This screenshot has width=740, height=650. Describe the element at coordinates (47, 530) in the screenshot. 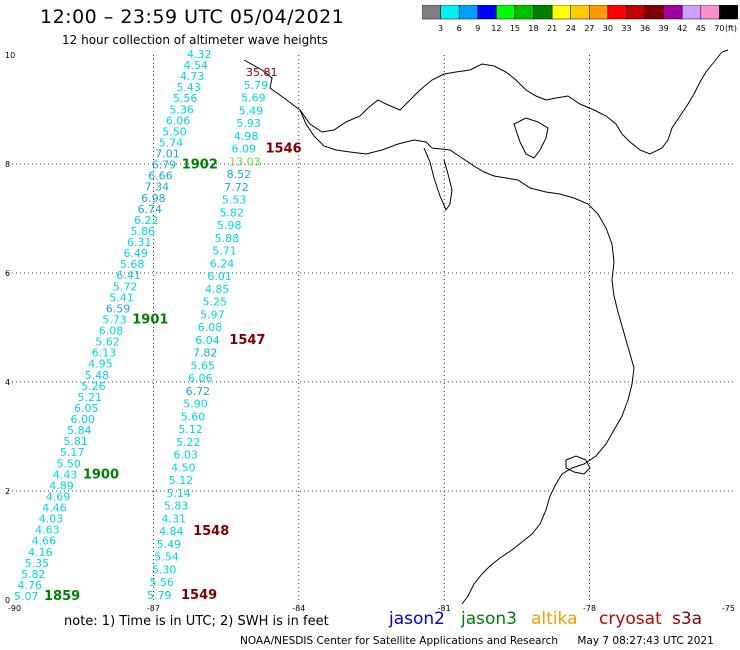

I see `jason3-pass-swh-value: 4.63` at that location.